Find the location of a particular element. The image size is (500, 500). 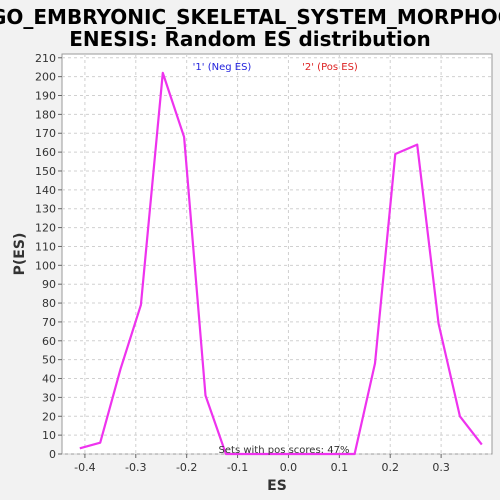

x-tick-label: 0.2 is located at coordinates (390, 467).